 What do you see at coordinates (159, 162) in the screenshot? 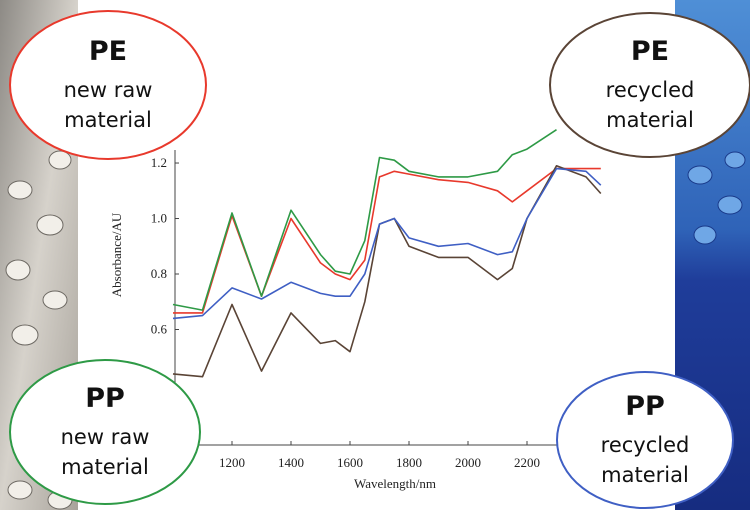
I see `y-tick-label: 1.2` at bounding box center [159, 162].